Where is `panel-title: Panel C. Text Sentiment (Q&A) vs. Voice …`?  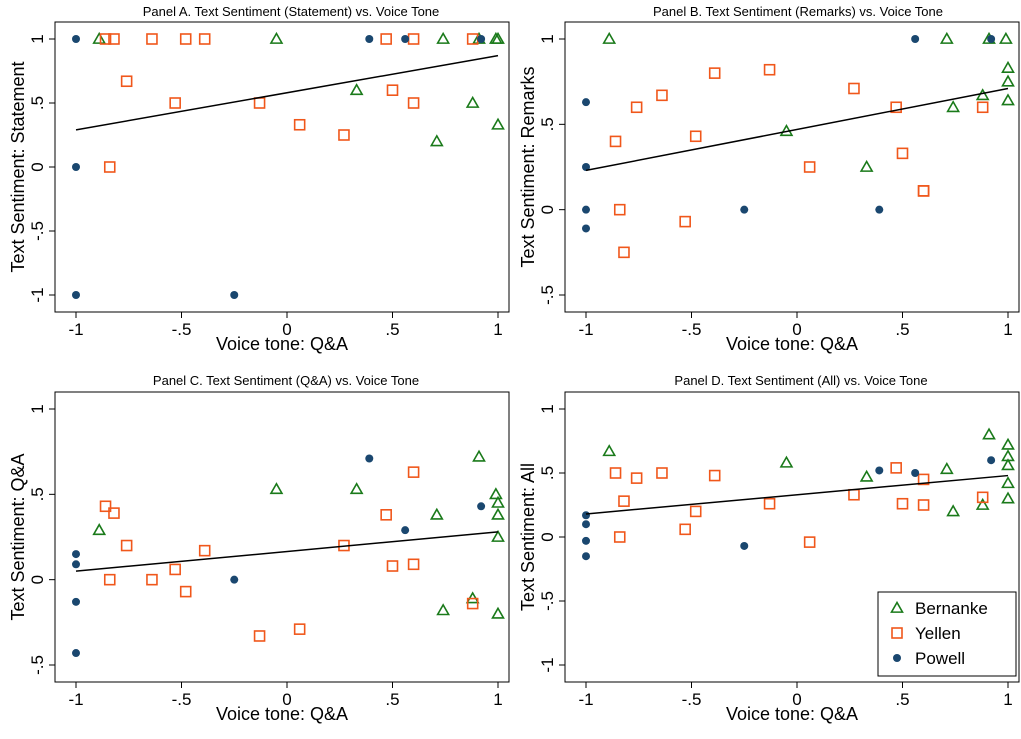
panel-title: Panel C. Text Sentiment (Q&A) vs. Voice … is located at coordinates (286, 380).